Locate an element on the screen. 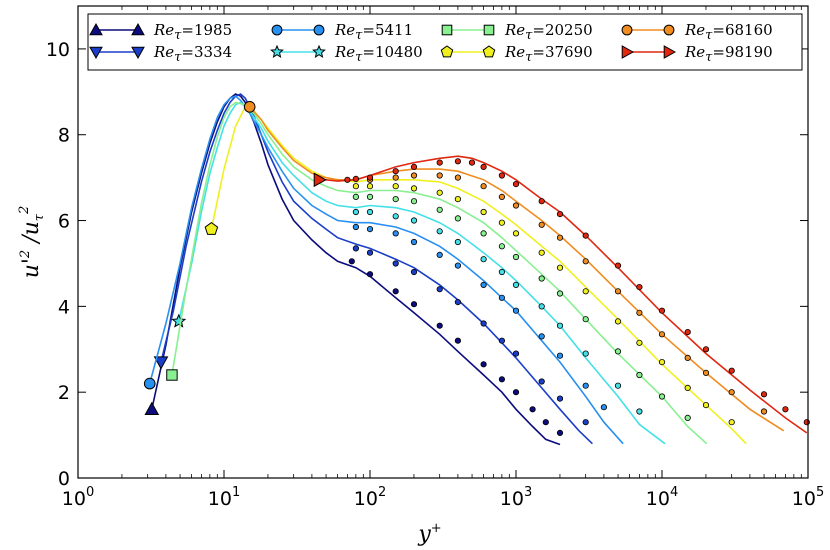  legend-label-68160: Reτ=68160 is located at coordinates (728, 32).